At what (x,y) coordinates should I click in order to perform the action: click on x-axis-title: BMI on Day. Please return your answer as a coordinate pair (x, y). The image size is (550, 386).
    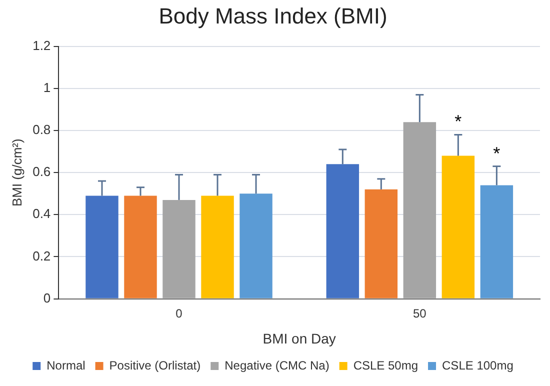
    Looking at the image, I should click on (299, 338).